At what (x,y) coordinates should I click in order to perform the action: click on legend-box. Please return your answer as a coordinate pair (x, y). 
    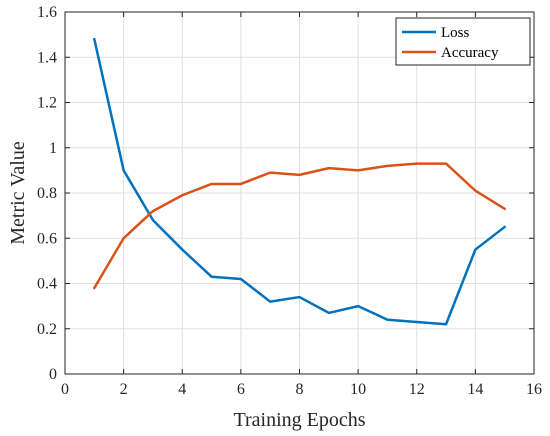
    Looking at the image, I should click on (463, 41).